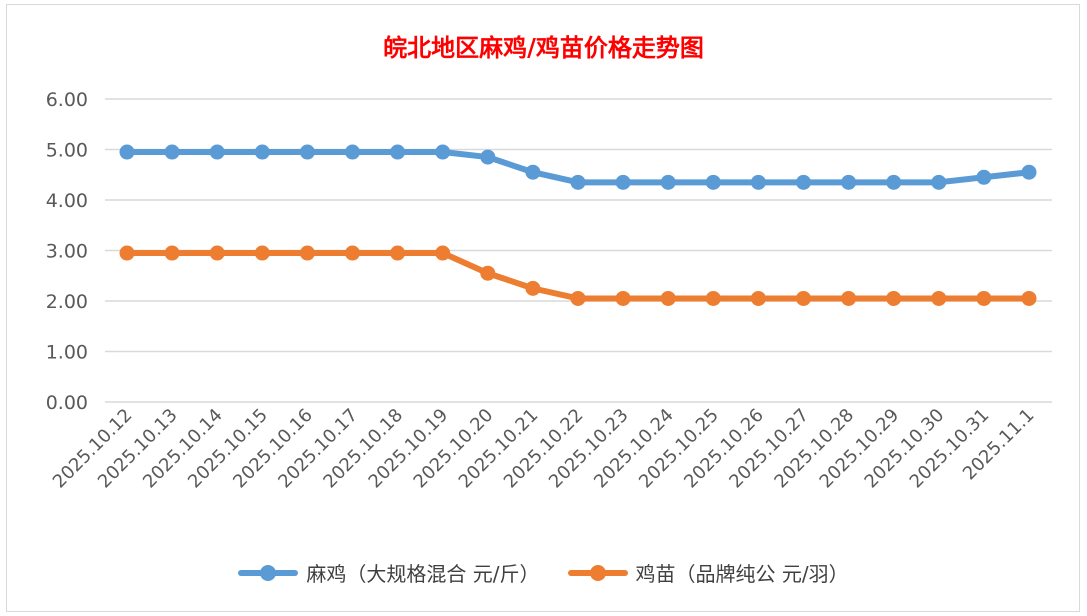 The height and width of the screenshot is (616, 1087). I want to click on legend: 麻鸡（大规格混合 元/斤） 鸡苗（品牌纯公 元/羽）, so click(543, 572).